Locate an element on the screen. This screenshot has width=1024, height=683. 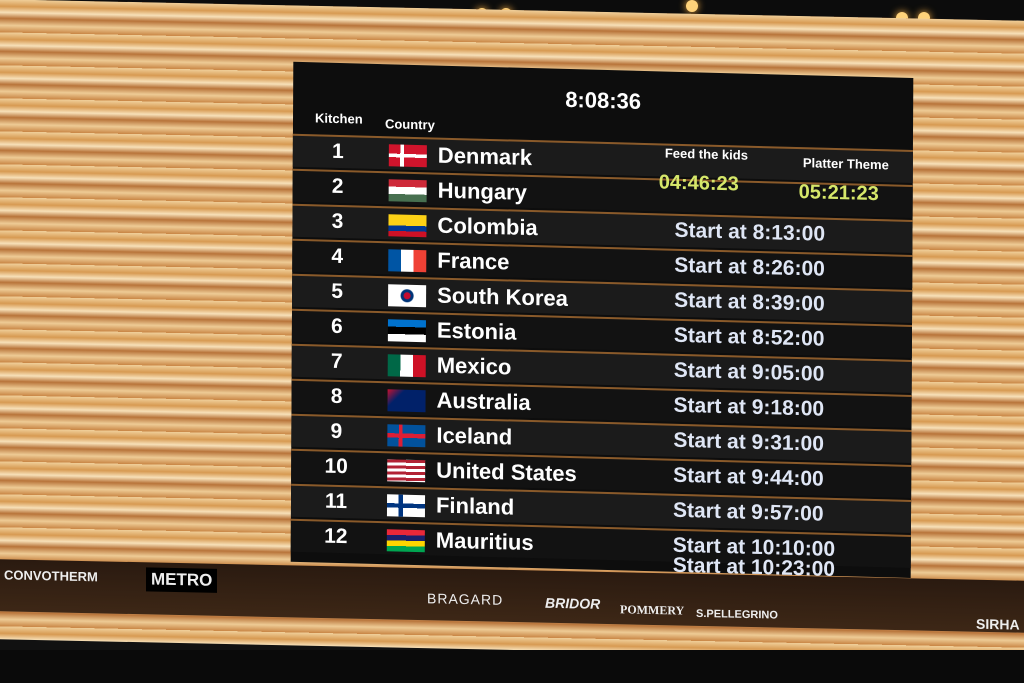
denmark-flag-icon is located at coordinates (407, 156).